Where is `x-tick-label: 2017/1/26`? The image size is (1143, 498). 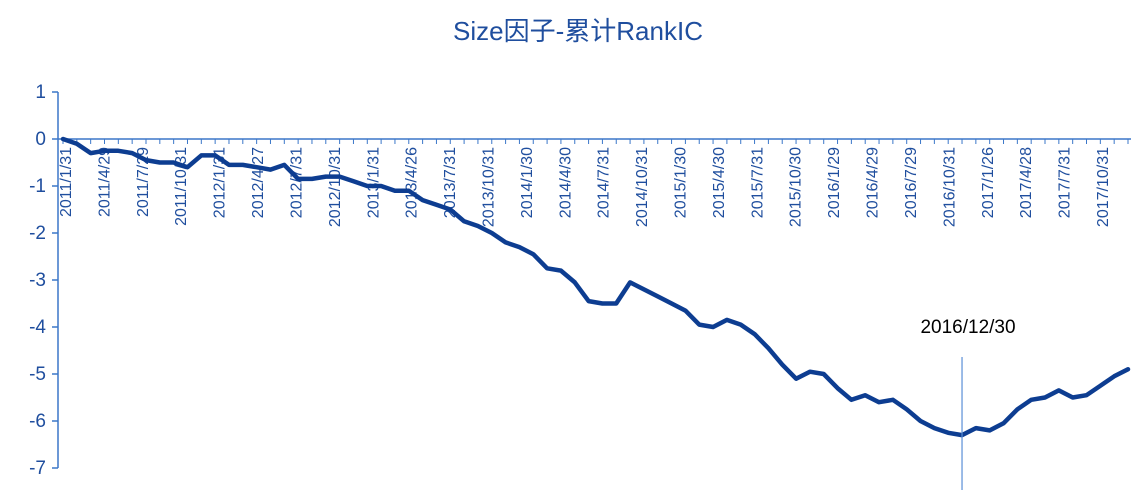
x-tick-label: 2017/1/26 is located at coordinates (988, 182).